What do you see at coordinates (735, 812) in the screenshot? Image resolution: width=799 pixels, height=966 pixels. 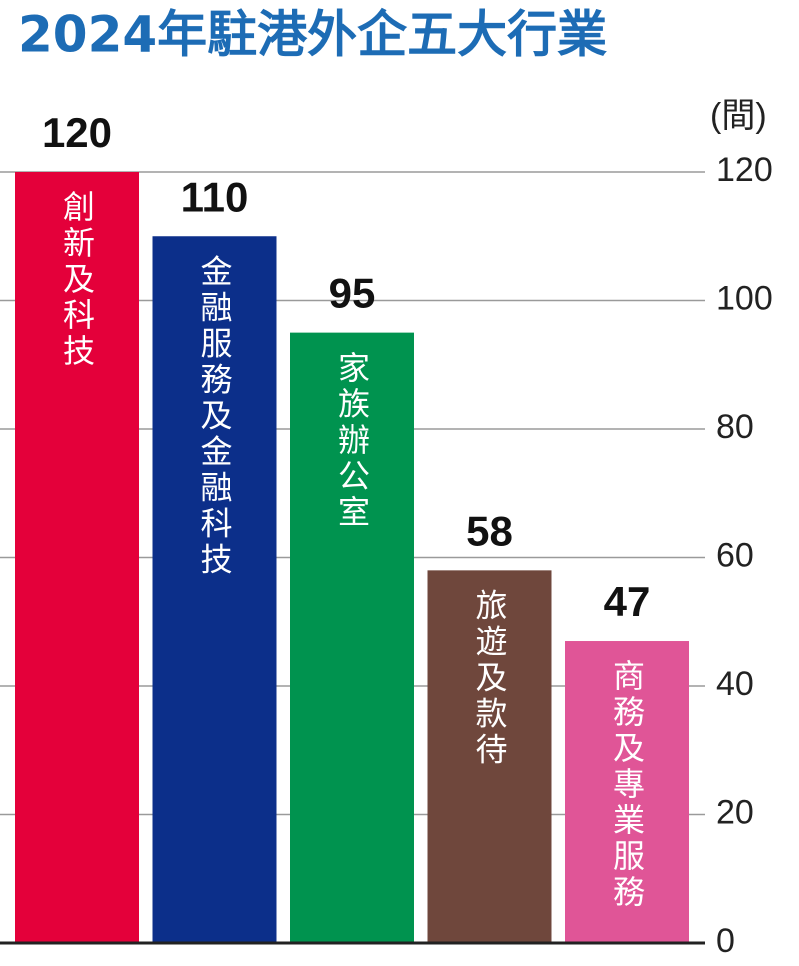 I see `y-tick-label: 20` at bounding box center [735, 812].